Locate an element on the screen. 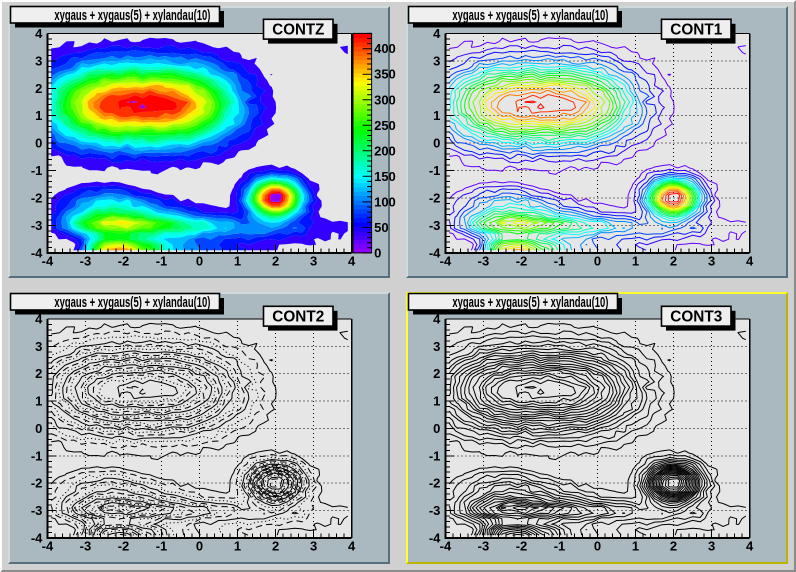  svg-text: CONT1 is located at coordinates (696, 30).